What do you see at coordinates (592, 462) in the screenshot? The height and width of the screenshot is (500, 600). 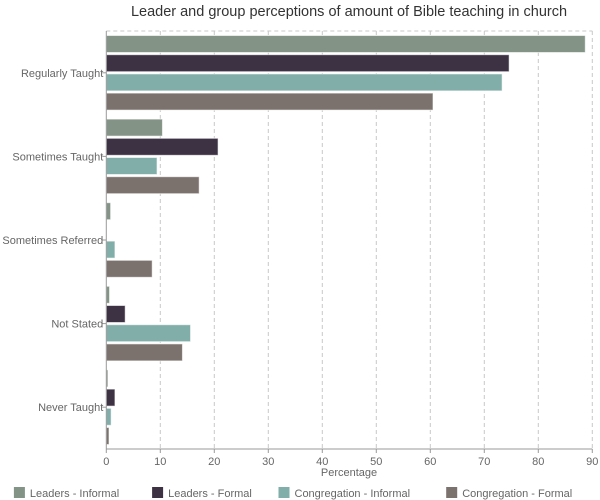 I see `x-tick-label: 90` at bounding box center [592, 462].